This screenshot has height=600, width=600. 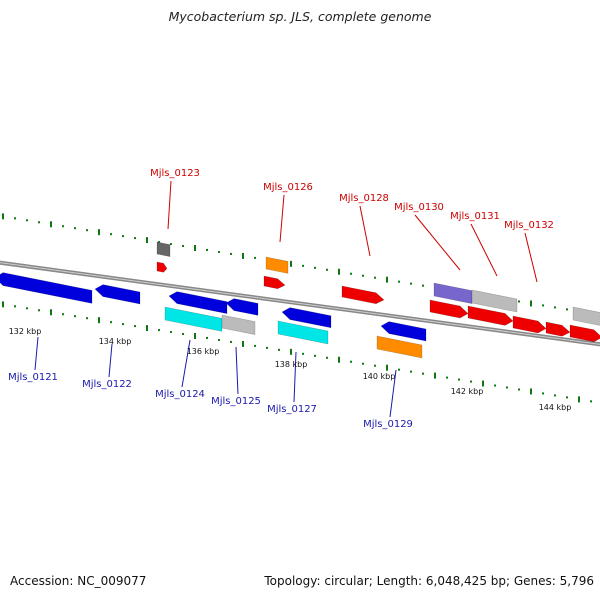 What do you see at coordinates (291, 364) in the screenshot?
I see `scale-label: 138 kbp` at bounding box center [291, 364].